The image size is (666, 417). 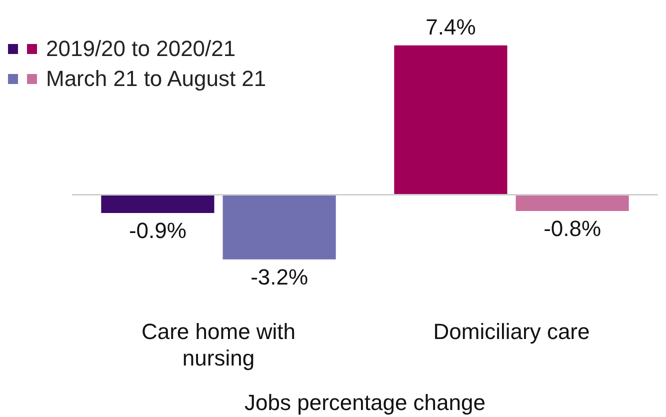 I want to click on x-axis-title: Jobs percentage change, so click(x=365, y=402).